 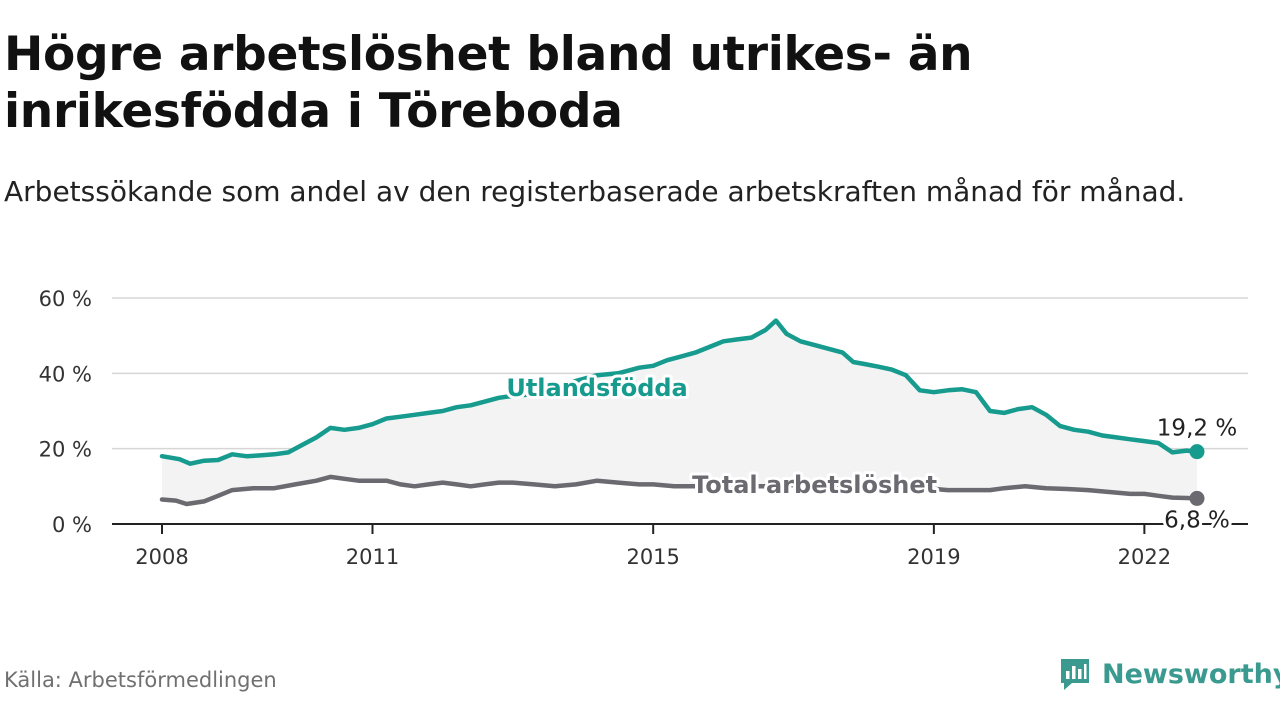 What do you see at coordinates (652, 557) in the screenshot?
I see `x-tick-label: 2015` at bounding box center [652, 557].